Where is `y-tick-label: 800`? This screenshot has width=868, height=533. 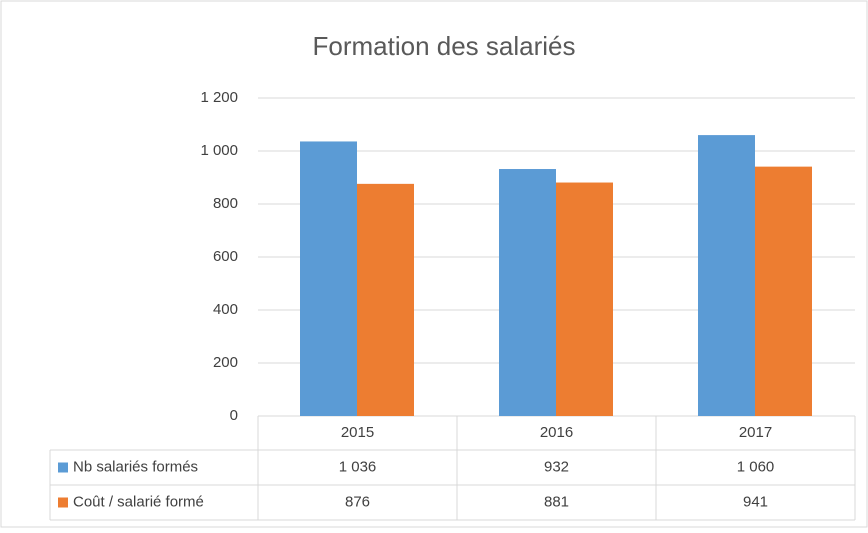
y-tick-label: 800 is located at coordinates (225, 203).